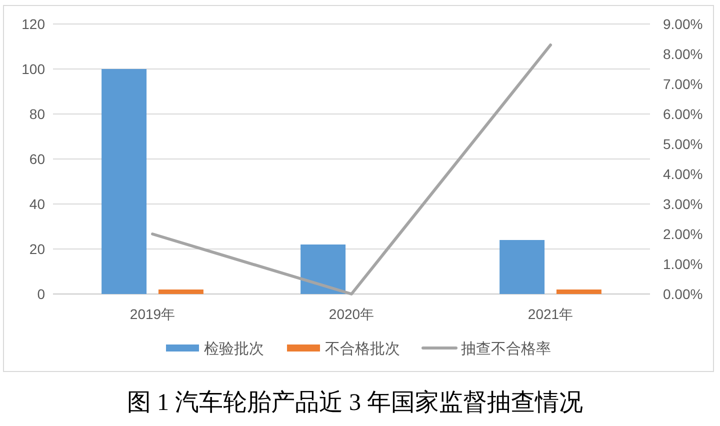 This screenshot has height=426, width=720. What do you see at coordinates (37, 249) in the screenshot?
I see `y-tick-label: 20` at bounding box center [37, 249].